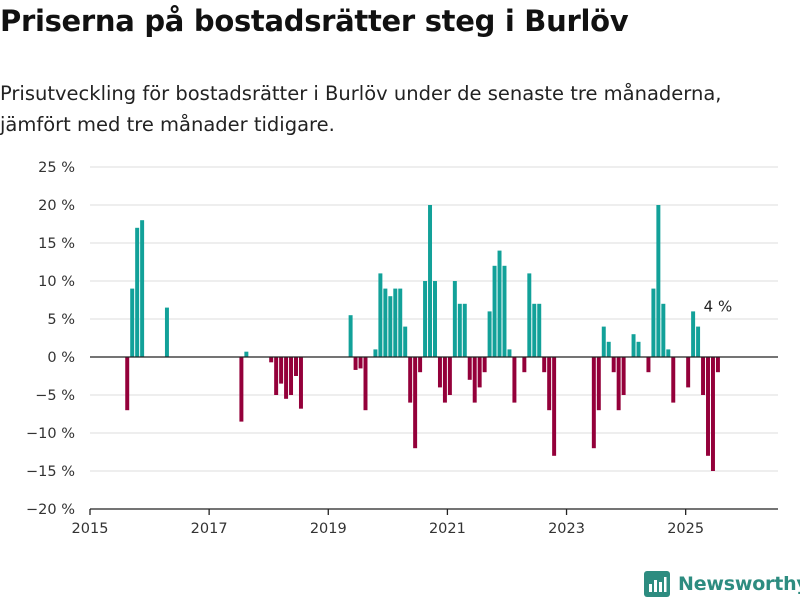  I want to click on y-tick-label: −10 %, so click(50, 434).